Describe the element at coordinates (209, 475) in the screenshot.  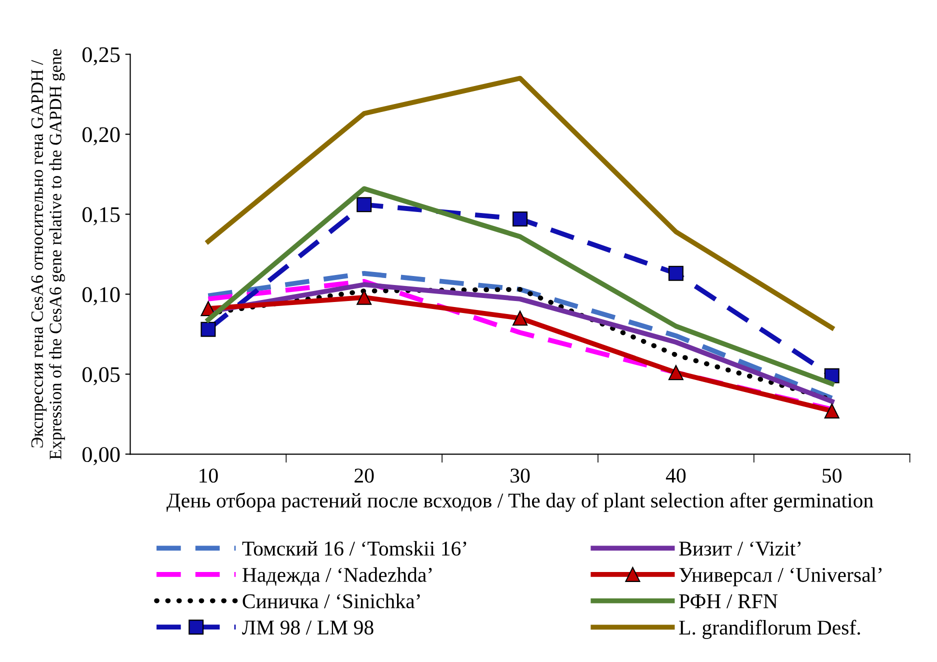
I see `x-tick-label: 10` at that location.